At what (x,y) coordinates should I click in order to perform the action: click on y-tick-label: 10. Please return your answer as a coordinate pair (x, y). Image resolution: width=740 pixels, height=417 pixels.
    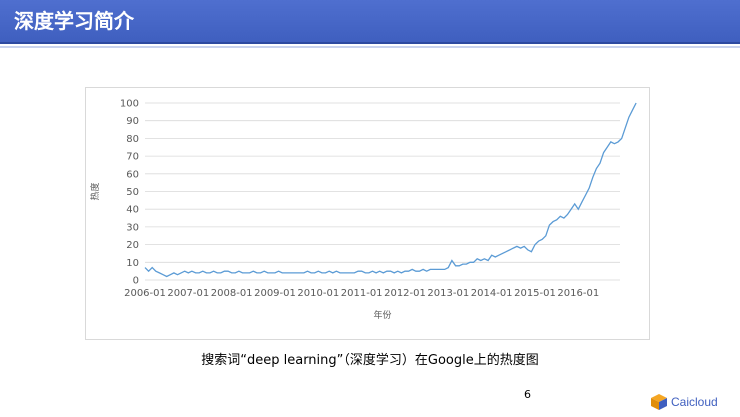
    Looking at the image, I should click on (132, 263).